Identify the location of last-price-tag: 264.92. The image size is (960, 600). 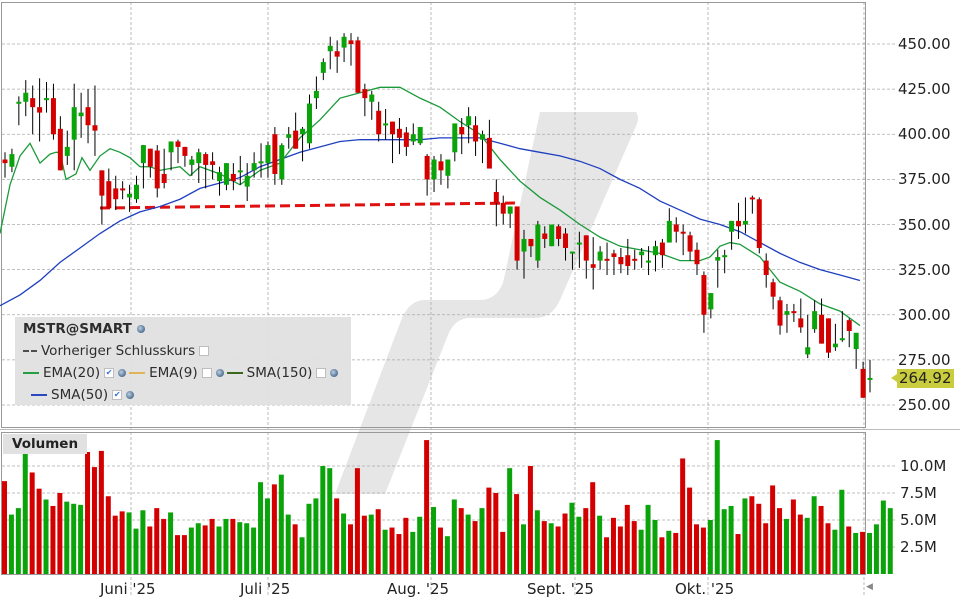
(922, 378).